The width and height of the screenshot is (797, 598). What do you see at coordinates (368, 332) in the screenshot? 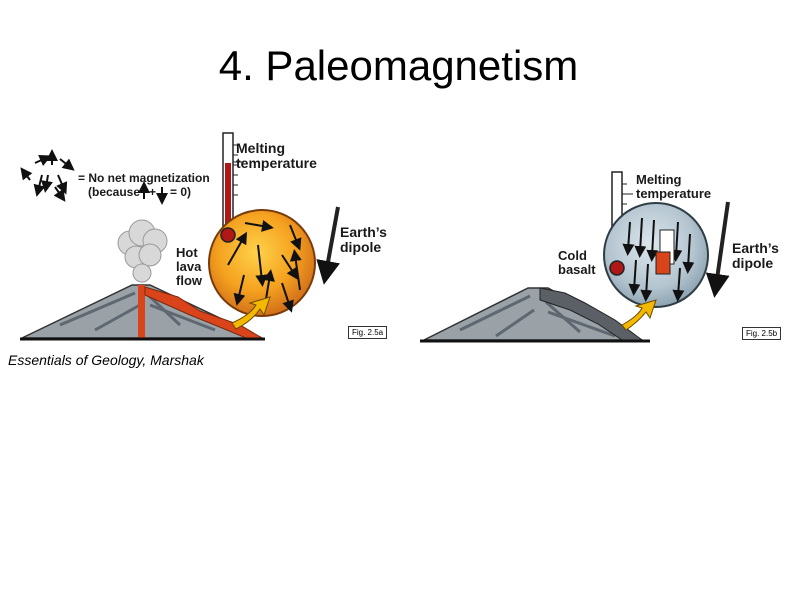
I see `fig-tag-left: Fig. 2.5a` at bounding box center [368, 332].